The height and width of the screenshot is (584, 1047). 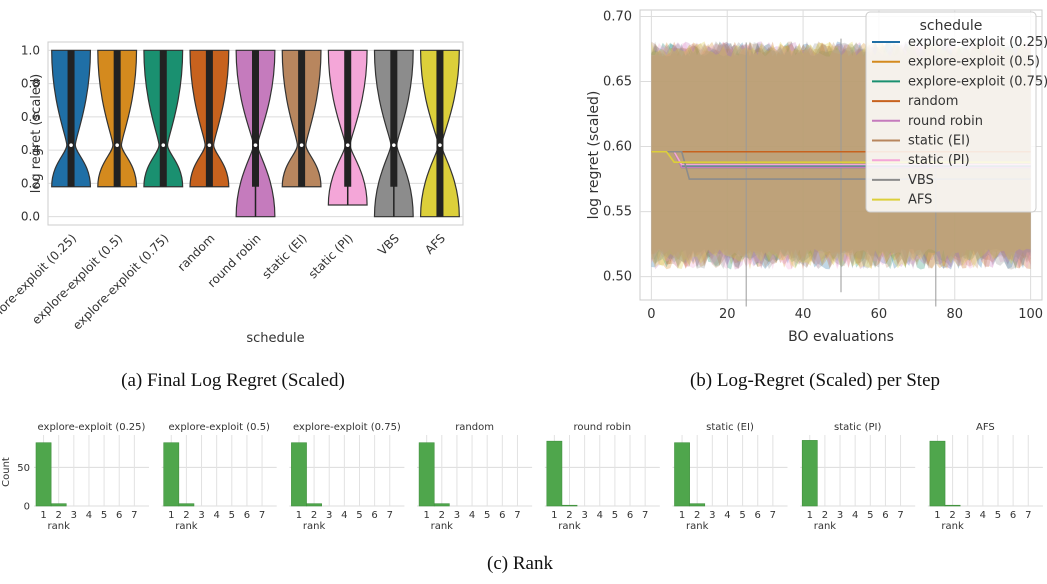 What do you see at coordinates (275, 338) in the screenshot?
I see `x-axis-label: schedule` at bounding box center [275, 338].